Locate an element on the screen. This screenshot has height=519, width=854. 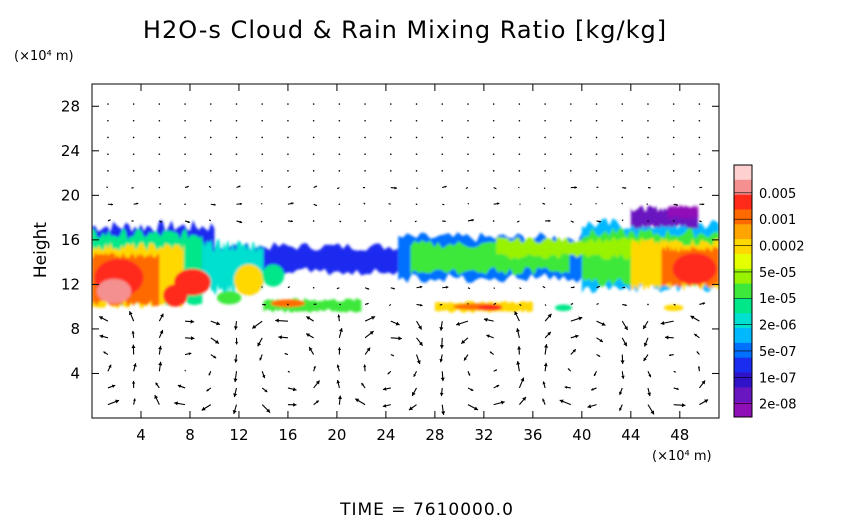
x-tick-label: 8 is located at coordinates (190, 435).